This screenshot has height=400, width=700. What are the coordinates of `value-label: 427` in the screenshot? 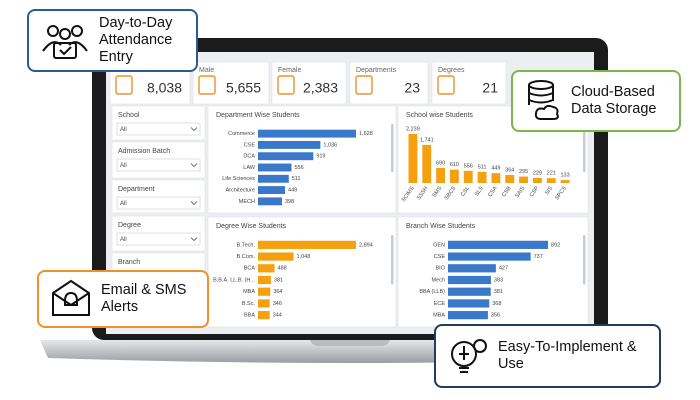 It's located at (503, 269).